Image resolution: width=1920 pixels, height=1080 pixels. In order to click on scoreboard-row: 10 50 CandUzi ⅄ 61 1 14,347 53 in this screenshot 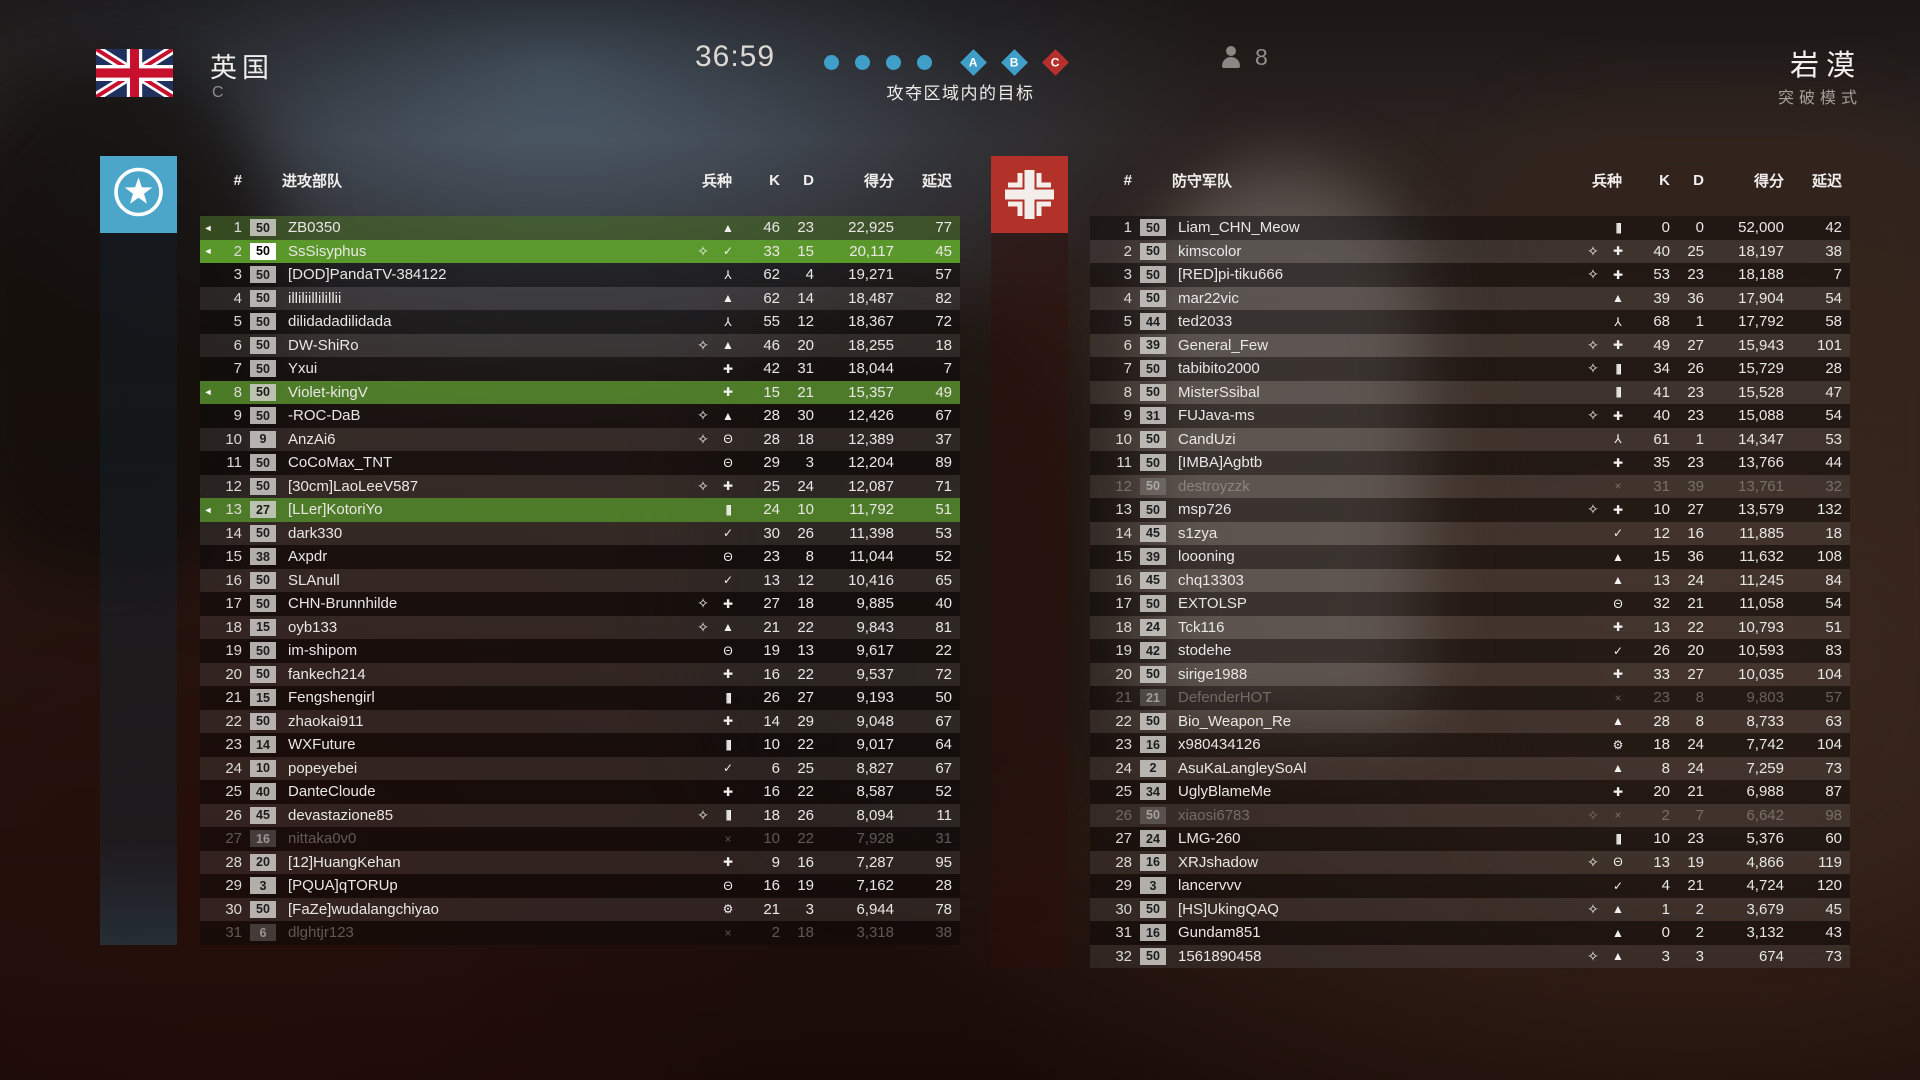, I will do `click(1470, 439)`.